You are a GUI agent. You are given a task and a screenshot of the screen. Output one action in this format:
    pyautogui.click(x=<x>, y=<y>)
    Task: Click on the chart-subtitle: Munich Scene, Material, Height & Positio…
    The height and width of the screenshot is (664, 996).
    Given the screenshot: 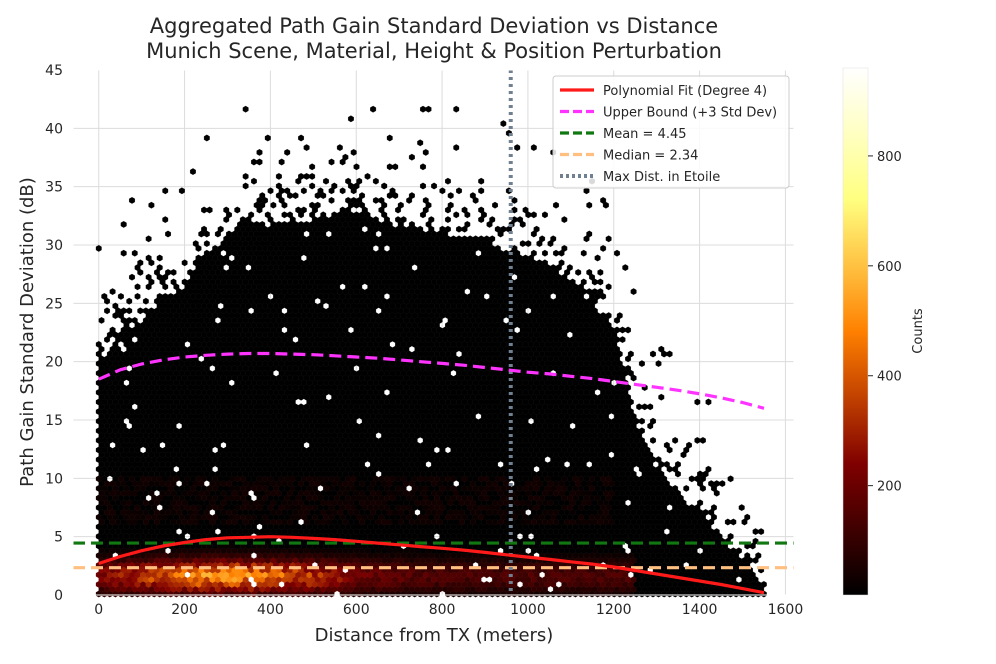 What is the action you would take?
    pyautogui.click(x=434, y=51)
    